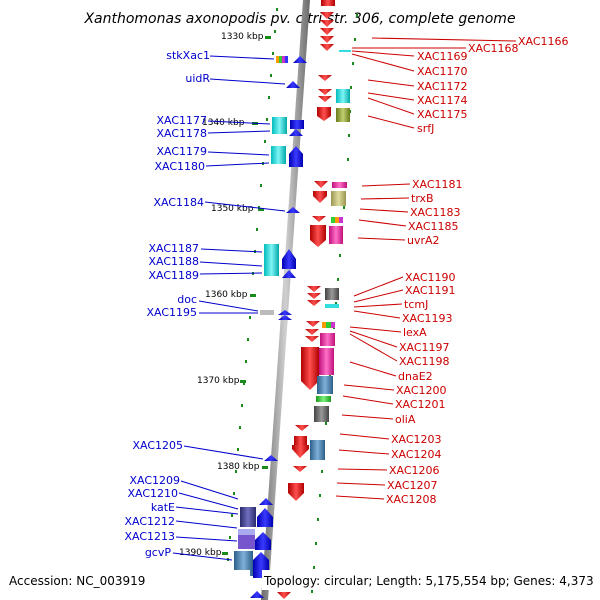 The width and height of the screenshot is (600, 600). Describe the element at coordinates (442, 100) in the screenshot. I see `gene-label: XAC1174` at that location.